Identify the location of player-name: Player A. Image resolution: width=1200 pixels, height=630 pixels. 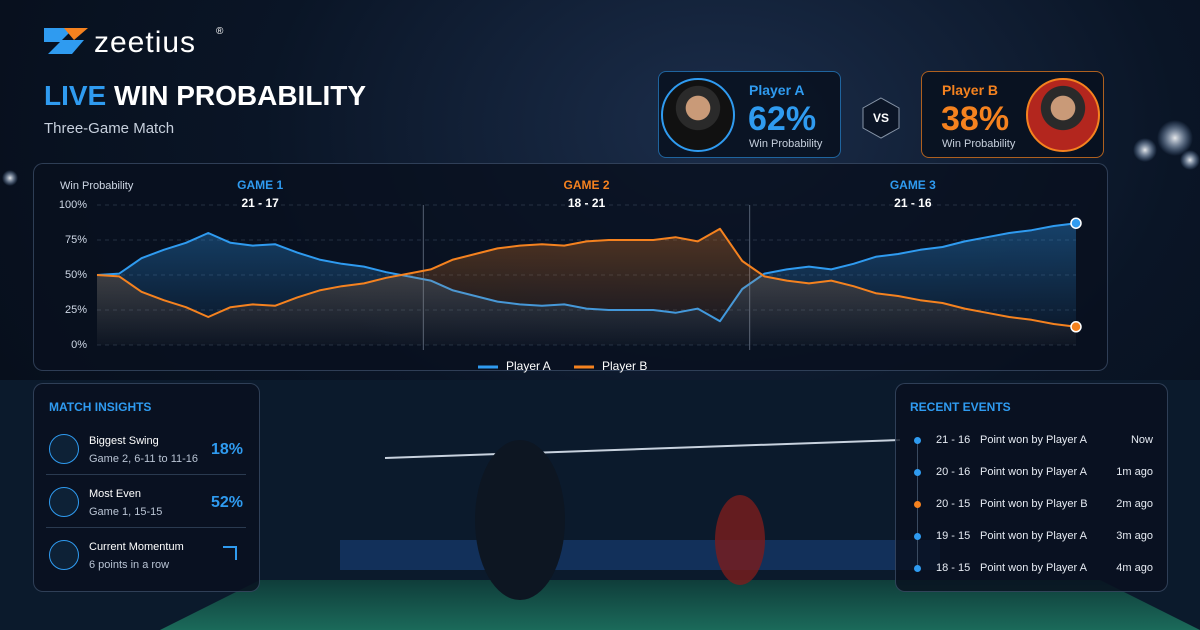
(777, 90).